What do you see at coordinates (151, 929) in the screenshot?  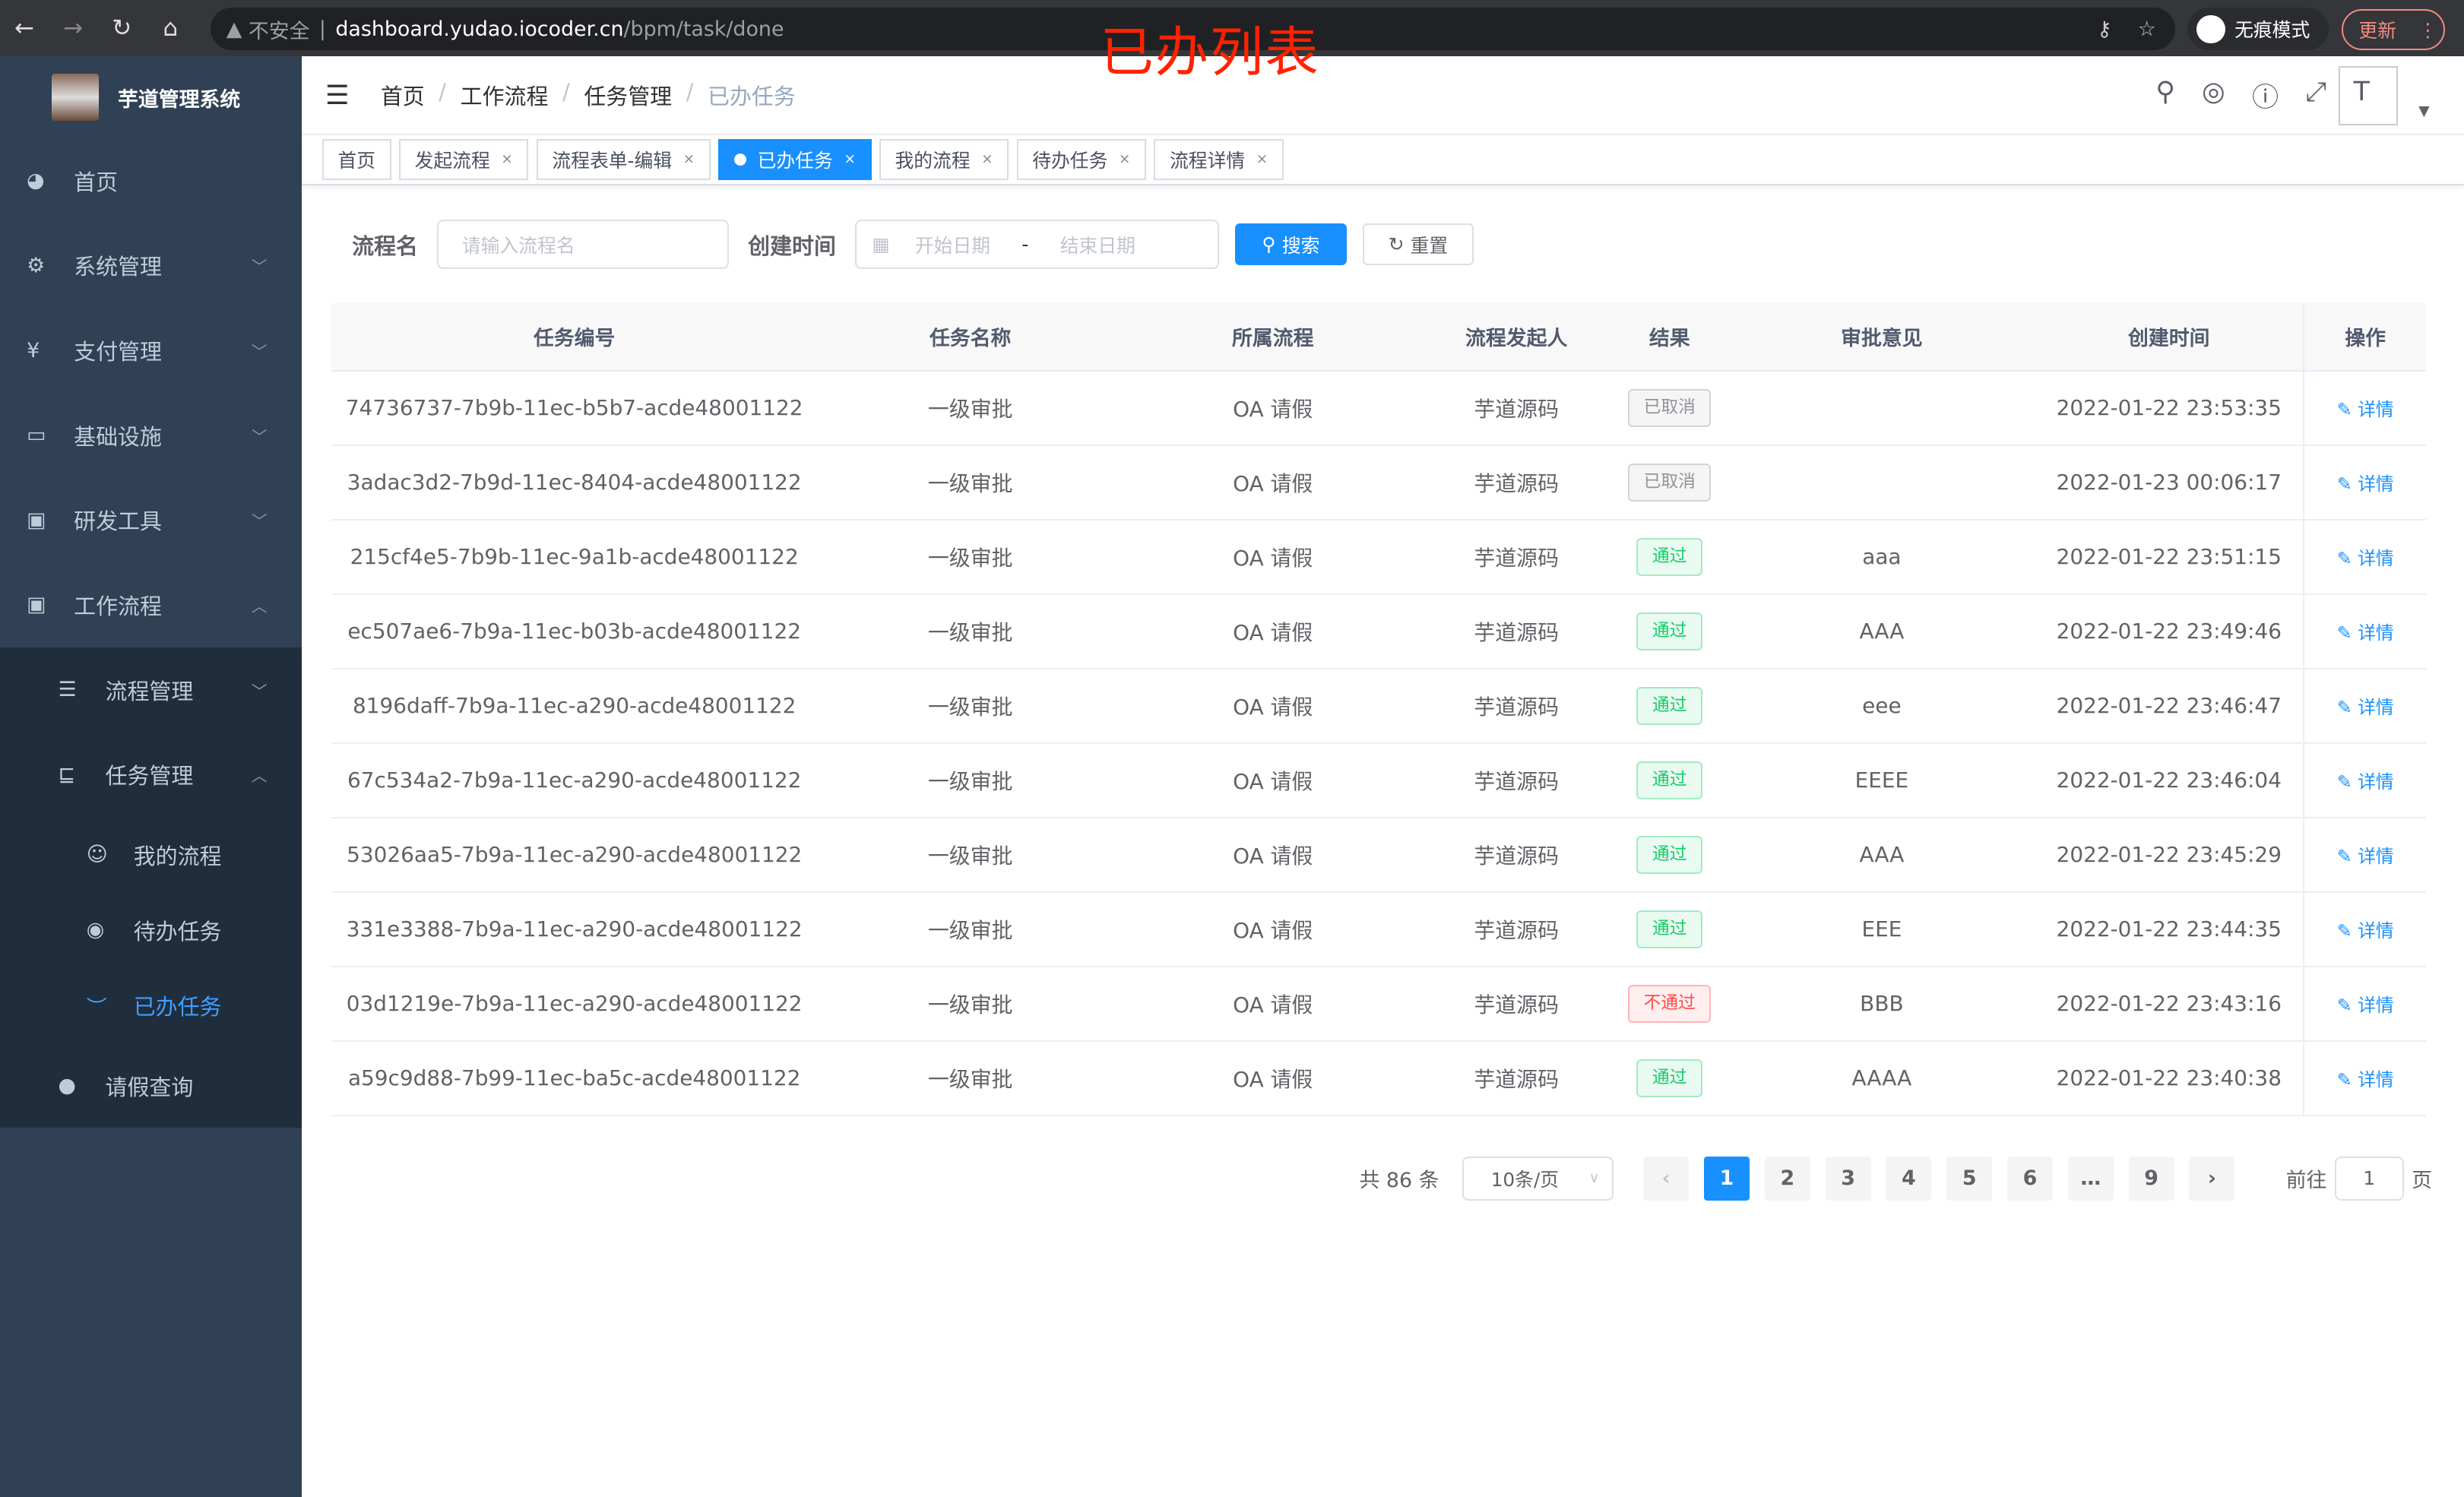 I see `sidebar-item-todo: ◉ 待办任务` at bounding box center [151, 929].